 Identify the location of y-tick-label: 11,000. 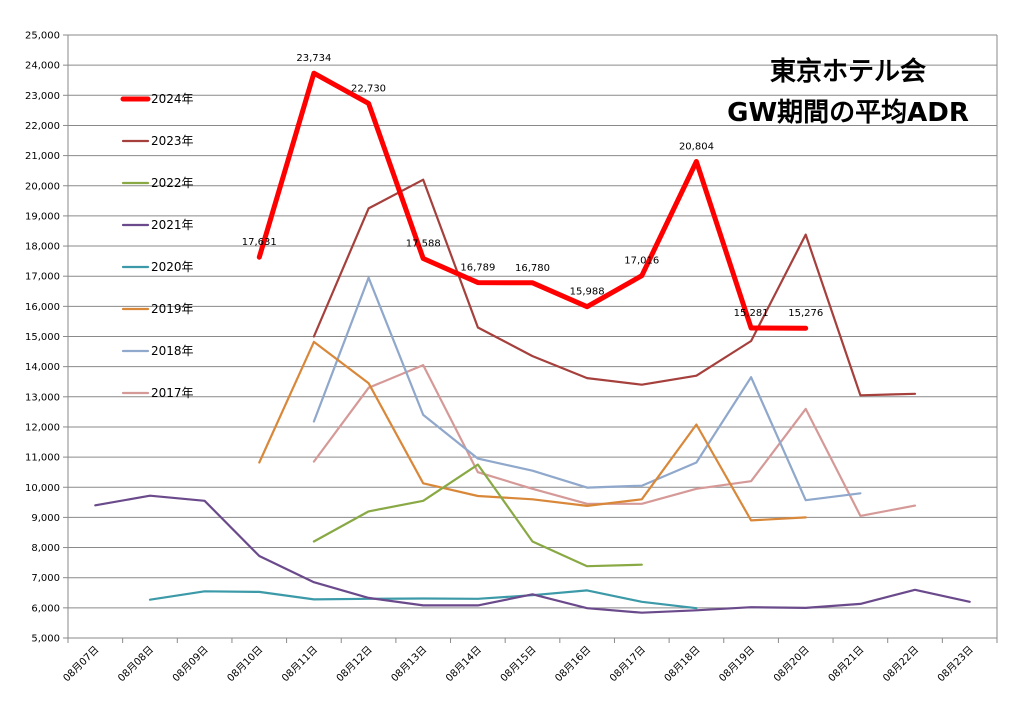
(42, 458).